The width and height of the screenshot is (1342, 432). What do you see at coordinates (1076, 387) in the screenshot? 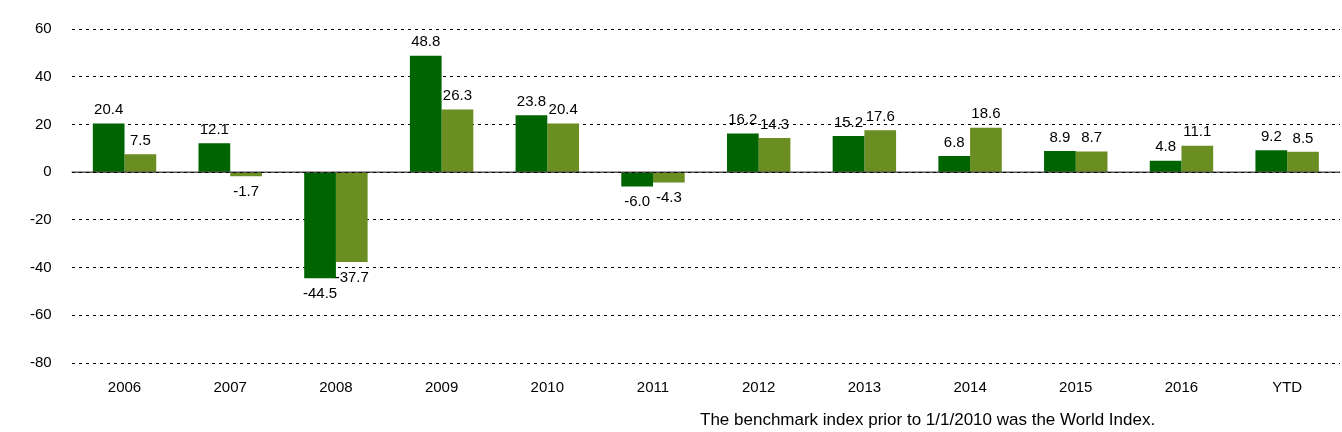
I see `x-tick-label: 2015` at bounding box center [1076, 387].